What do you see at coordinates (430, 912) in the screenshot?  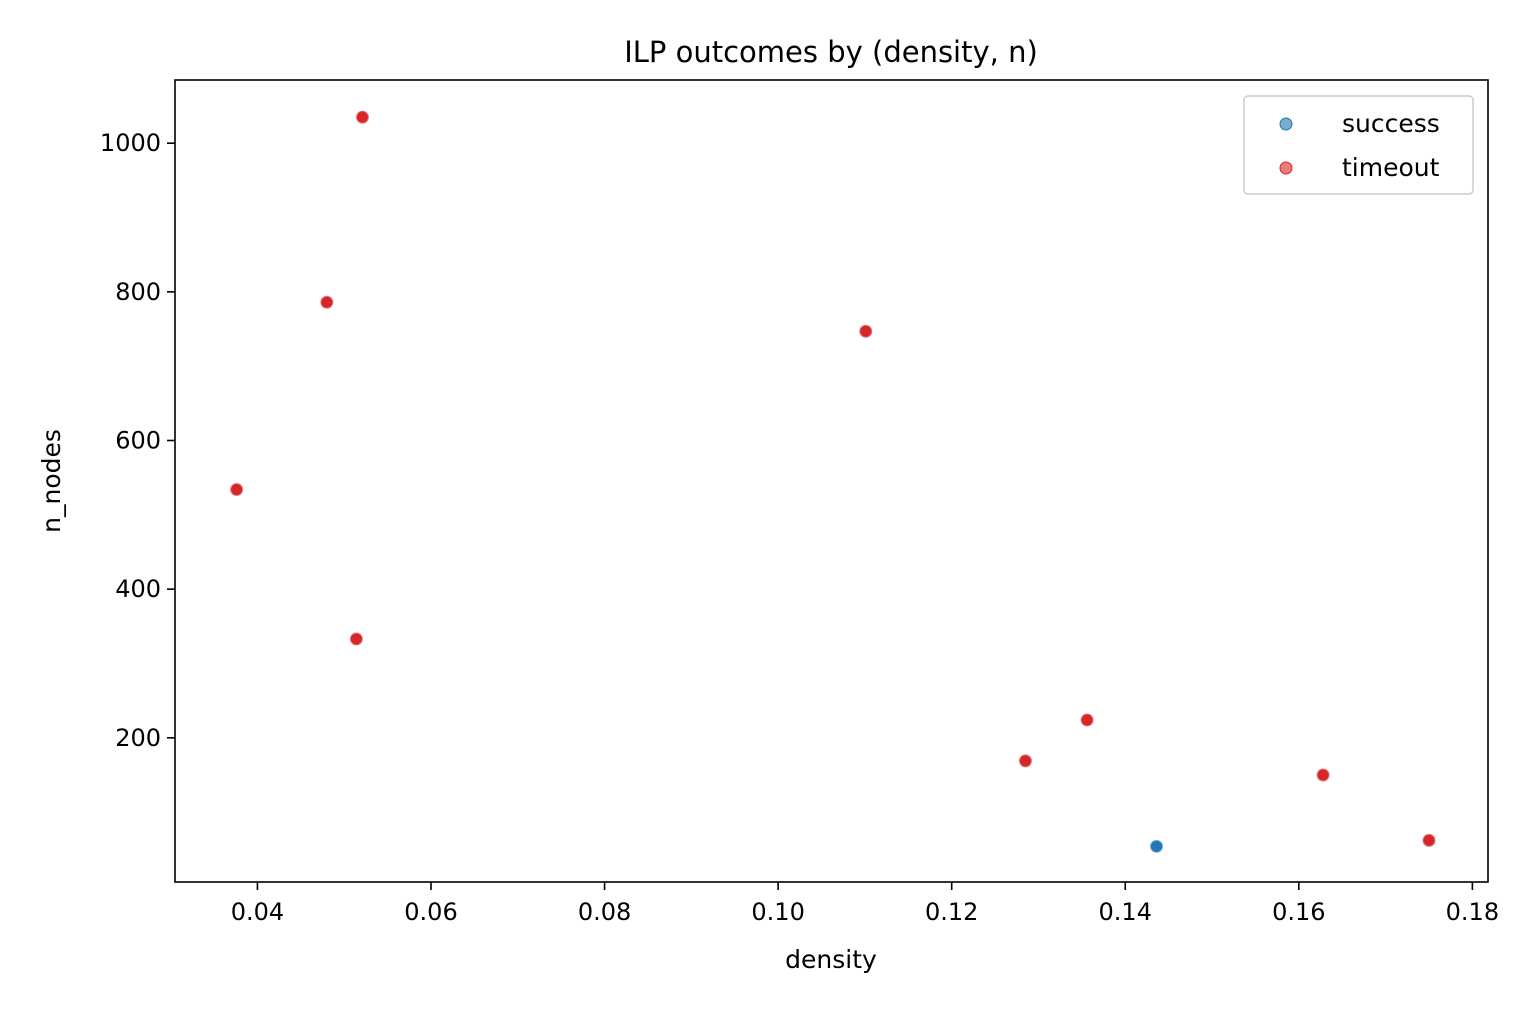 I see `x-tick-label: 0.06` at bounding box center [430, 912].